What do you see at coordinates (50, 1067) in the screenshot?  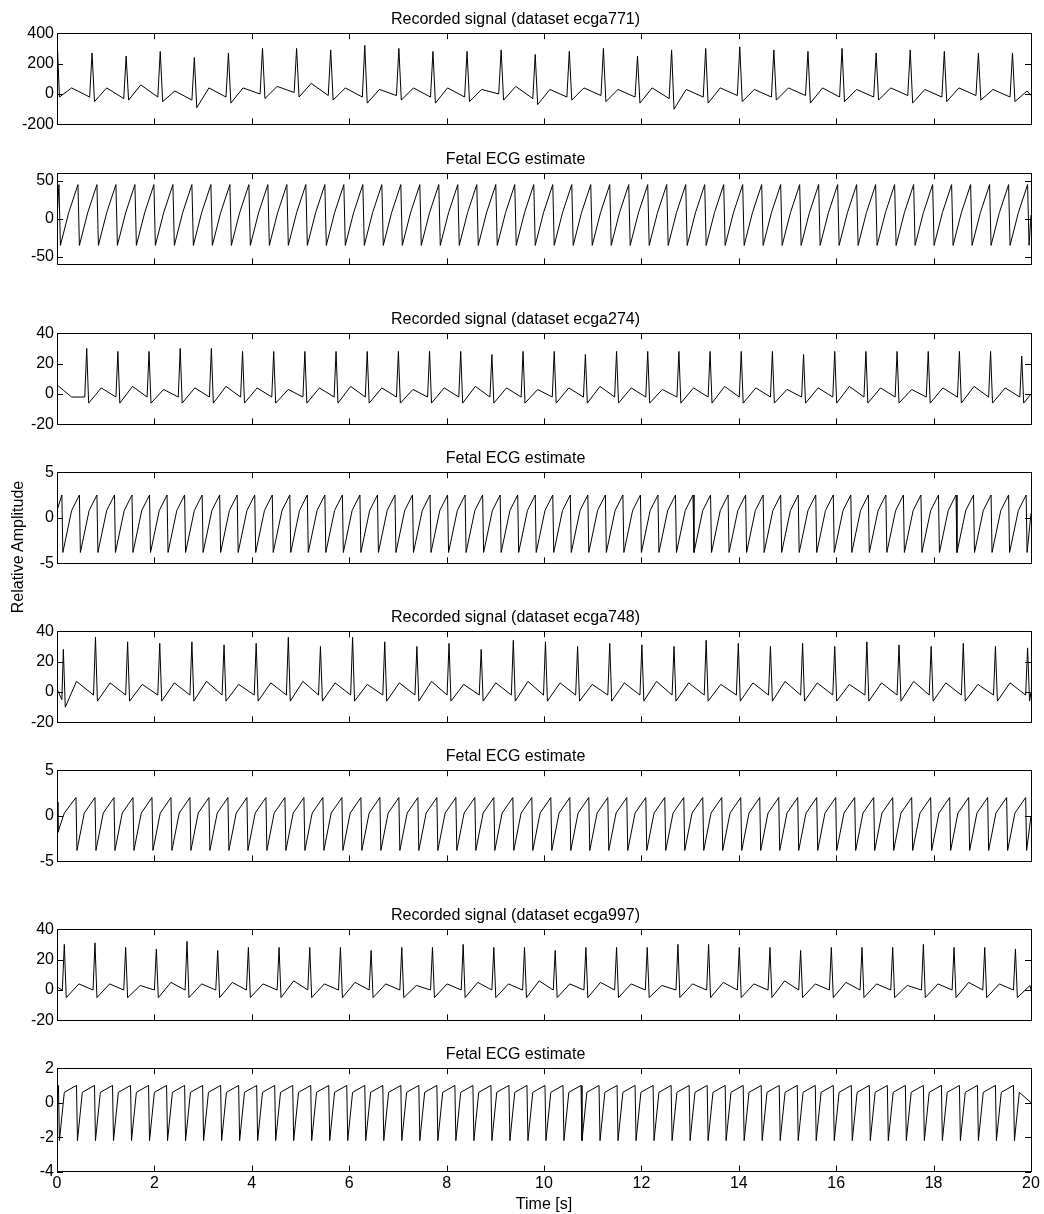 I see `y-tick-label: 2` at bounding box center [50, 1067].